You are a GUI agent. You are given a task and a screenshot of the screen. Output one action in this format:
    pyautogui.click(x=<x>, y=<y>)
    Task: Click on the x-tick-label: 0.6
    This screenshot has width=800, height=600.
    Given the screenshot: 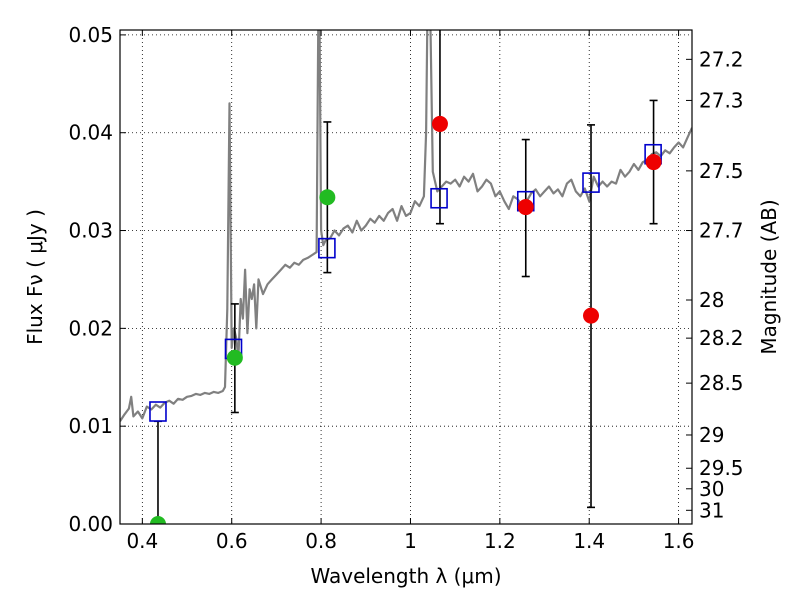 What is the action you would take?
    pyautogui.click(x=232, y=541)
    